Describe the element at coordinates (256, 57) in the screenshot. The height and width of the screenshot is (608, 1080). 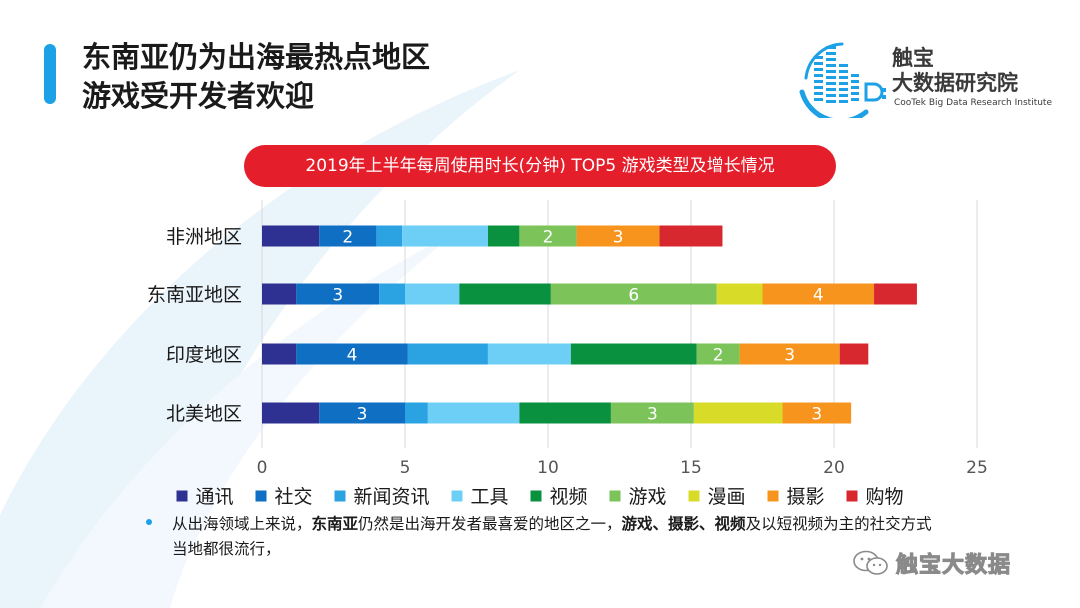
I see `page-title-line1: 东南亚仍为出海最热点地区` at that location.